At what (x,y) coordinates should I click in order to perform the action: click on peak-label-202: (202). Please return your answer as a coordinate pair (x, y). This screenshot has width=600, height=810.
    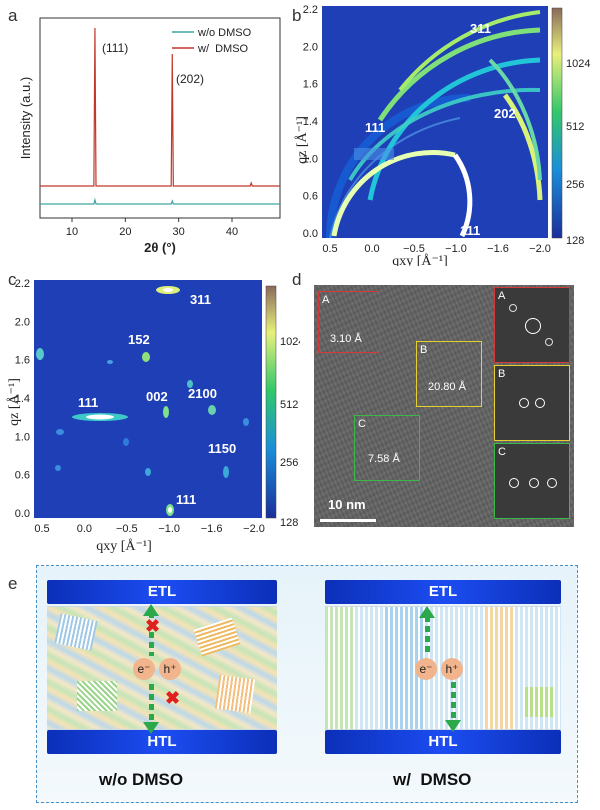
    Looking at the image, I should click on (190, 79).